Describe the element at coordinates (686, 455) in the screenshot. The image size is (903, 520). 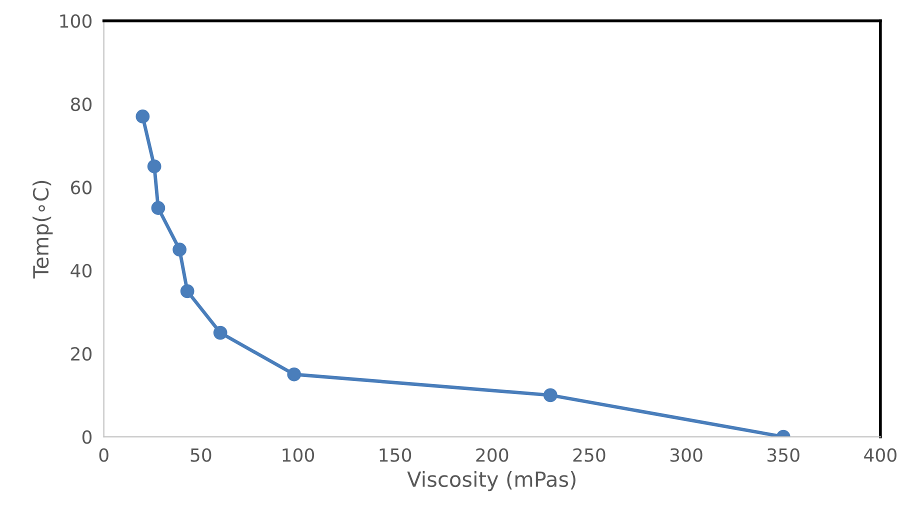
I see `x-tick-label: 300` at that location.